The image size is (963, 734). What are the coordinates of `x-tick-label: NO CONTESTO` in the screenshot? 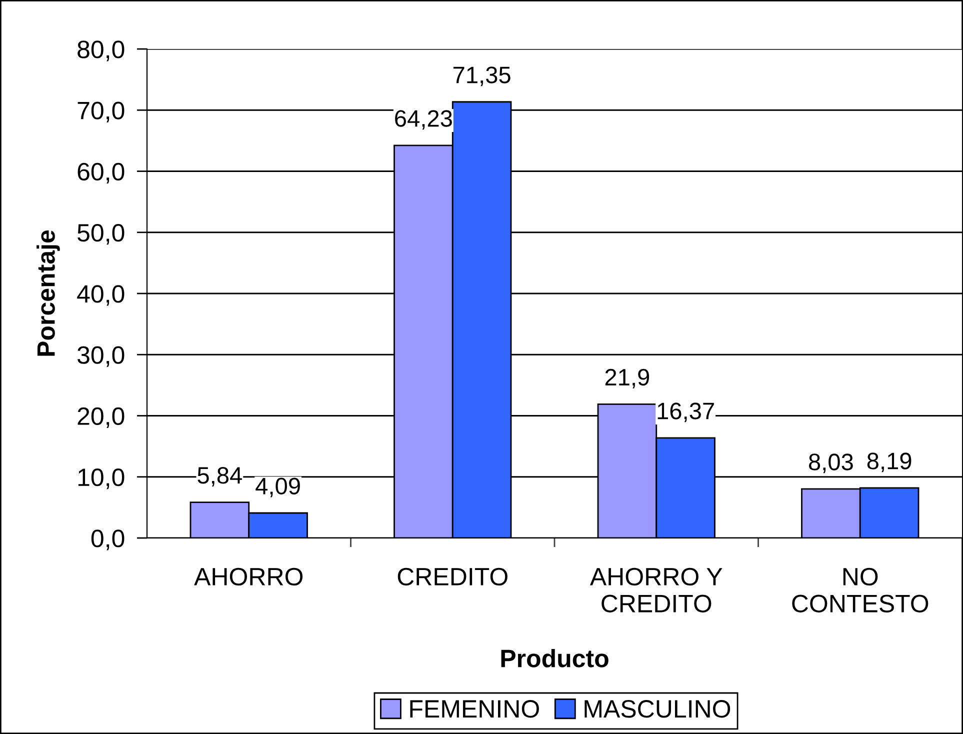 It's located at (860, 590).